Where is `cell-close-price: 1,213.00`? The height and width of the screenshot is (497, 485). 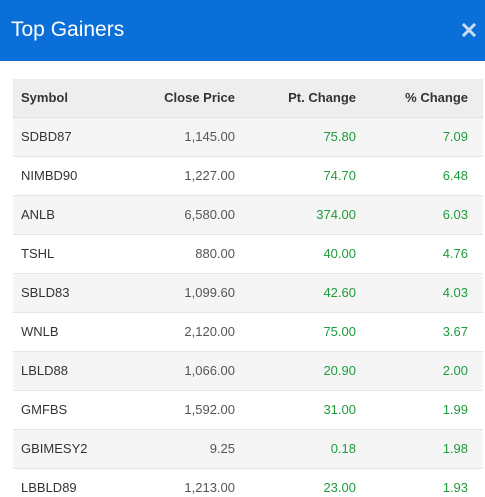
cell-close-price: 1,213.00 is located at coordinates (180, 482).